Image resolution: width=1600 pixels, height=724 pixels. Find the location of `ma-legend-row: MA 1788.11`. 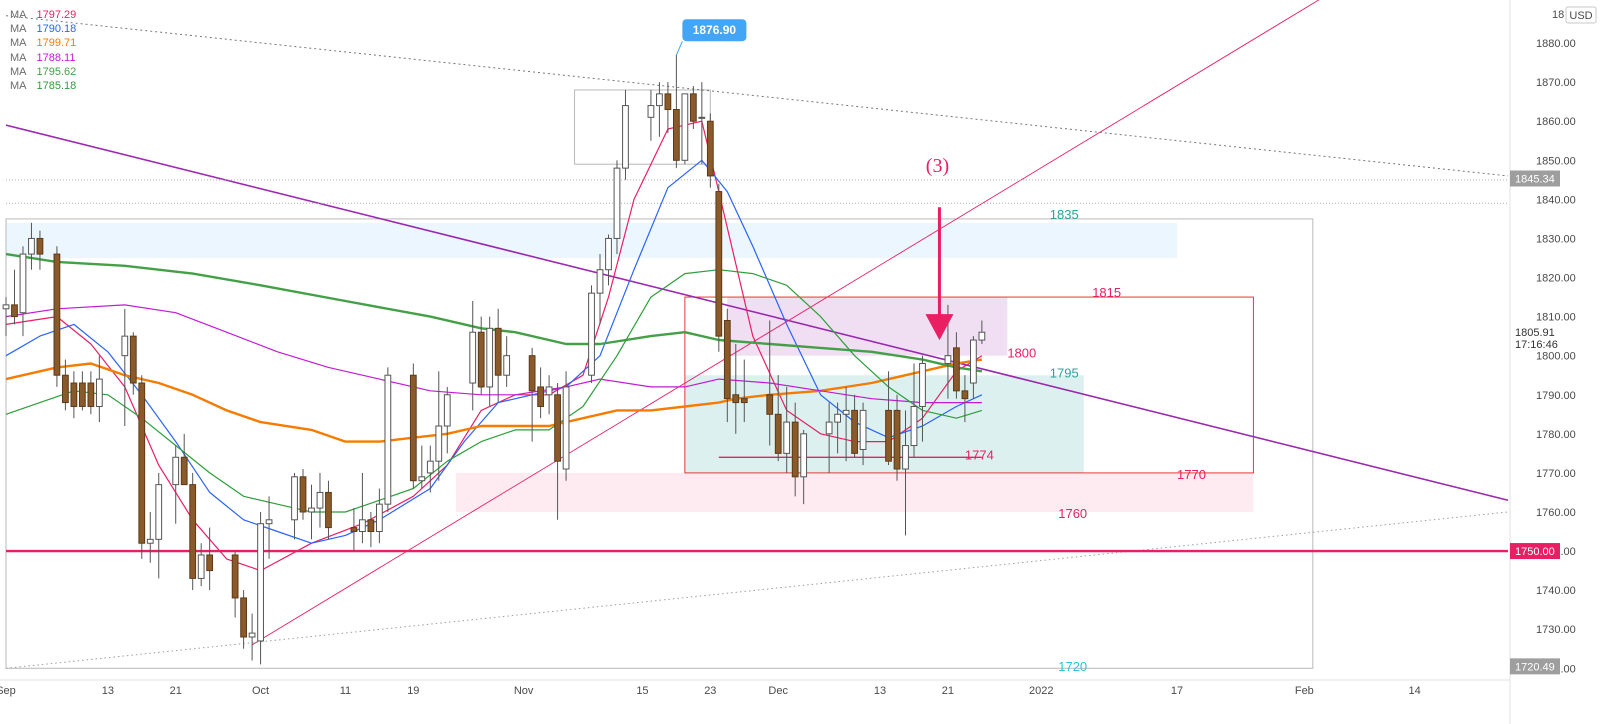

ma-legend-row: MA 1788.11 is located at coordinates (43, 58).